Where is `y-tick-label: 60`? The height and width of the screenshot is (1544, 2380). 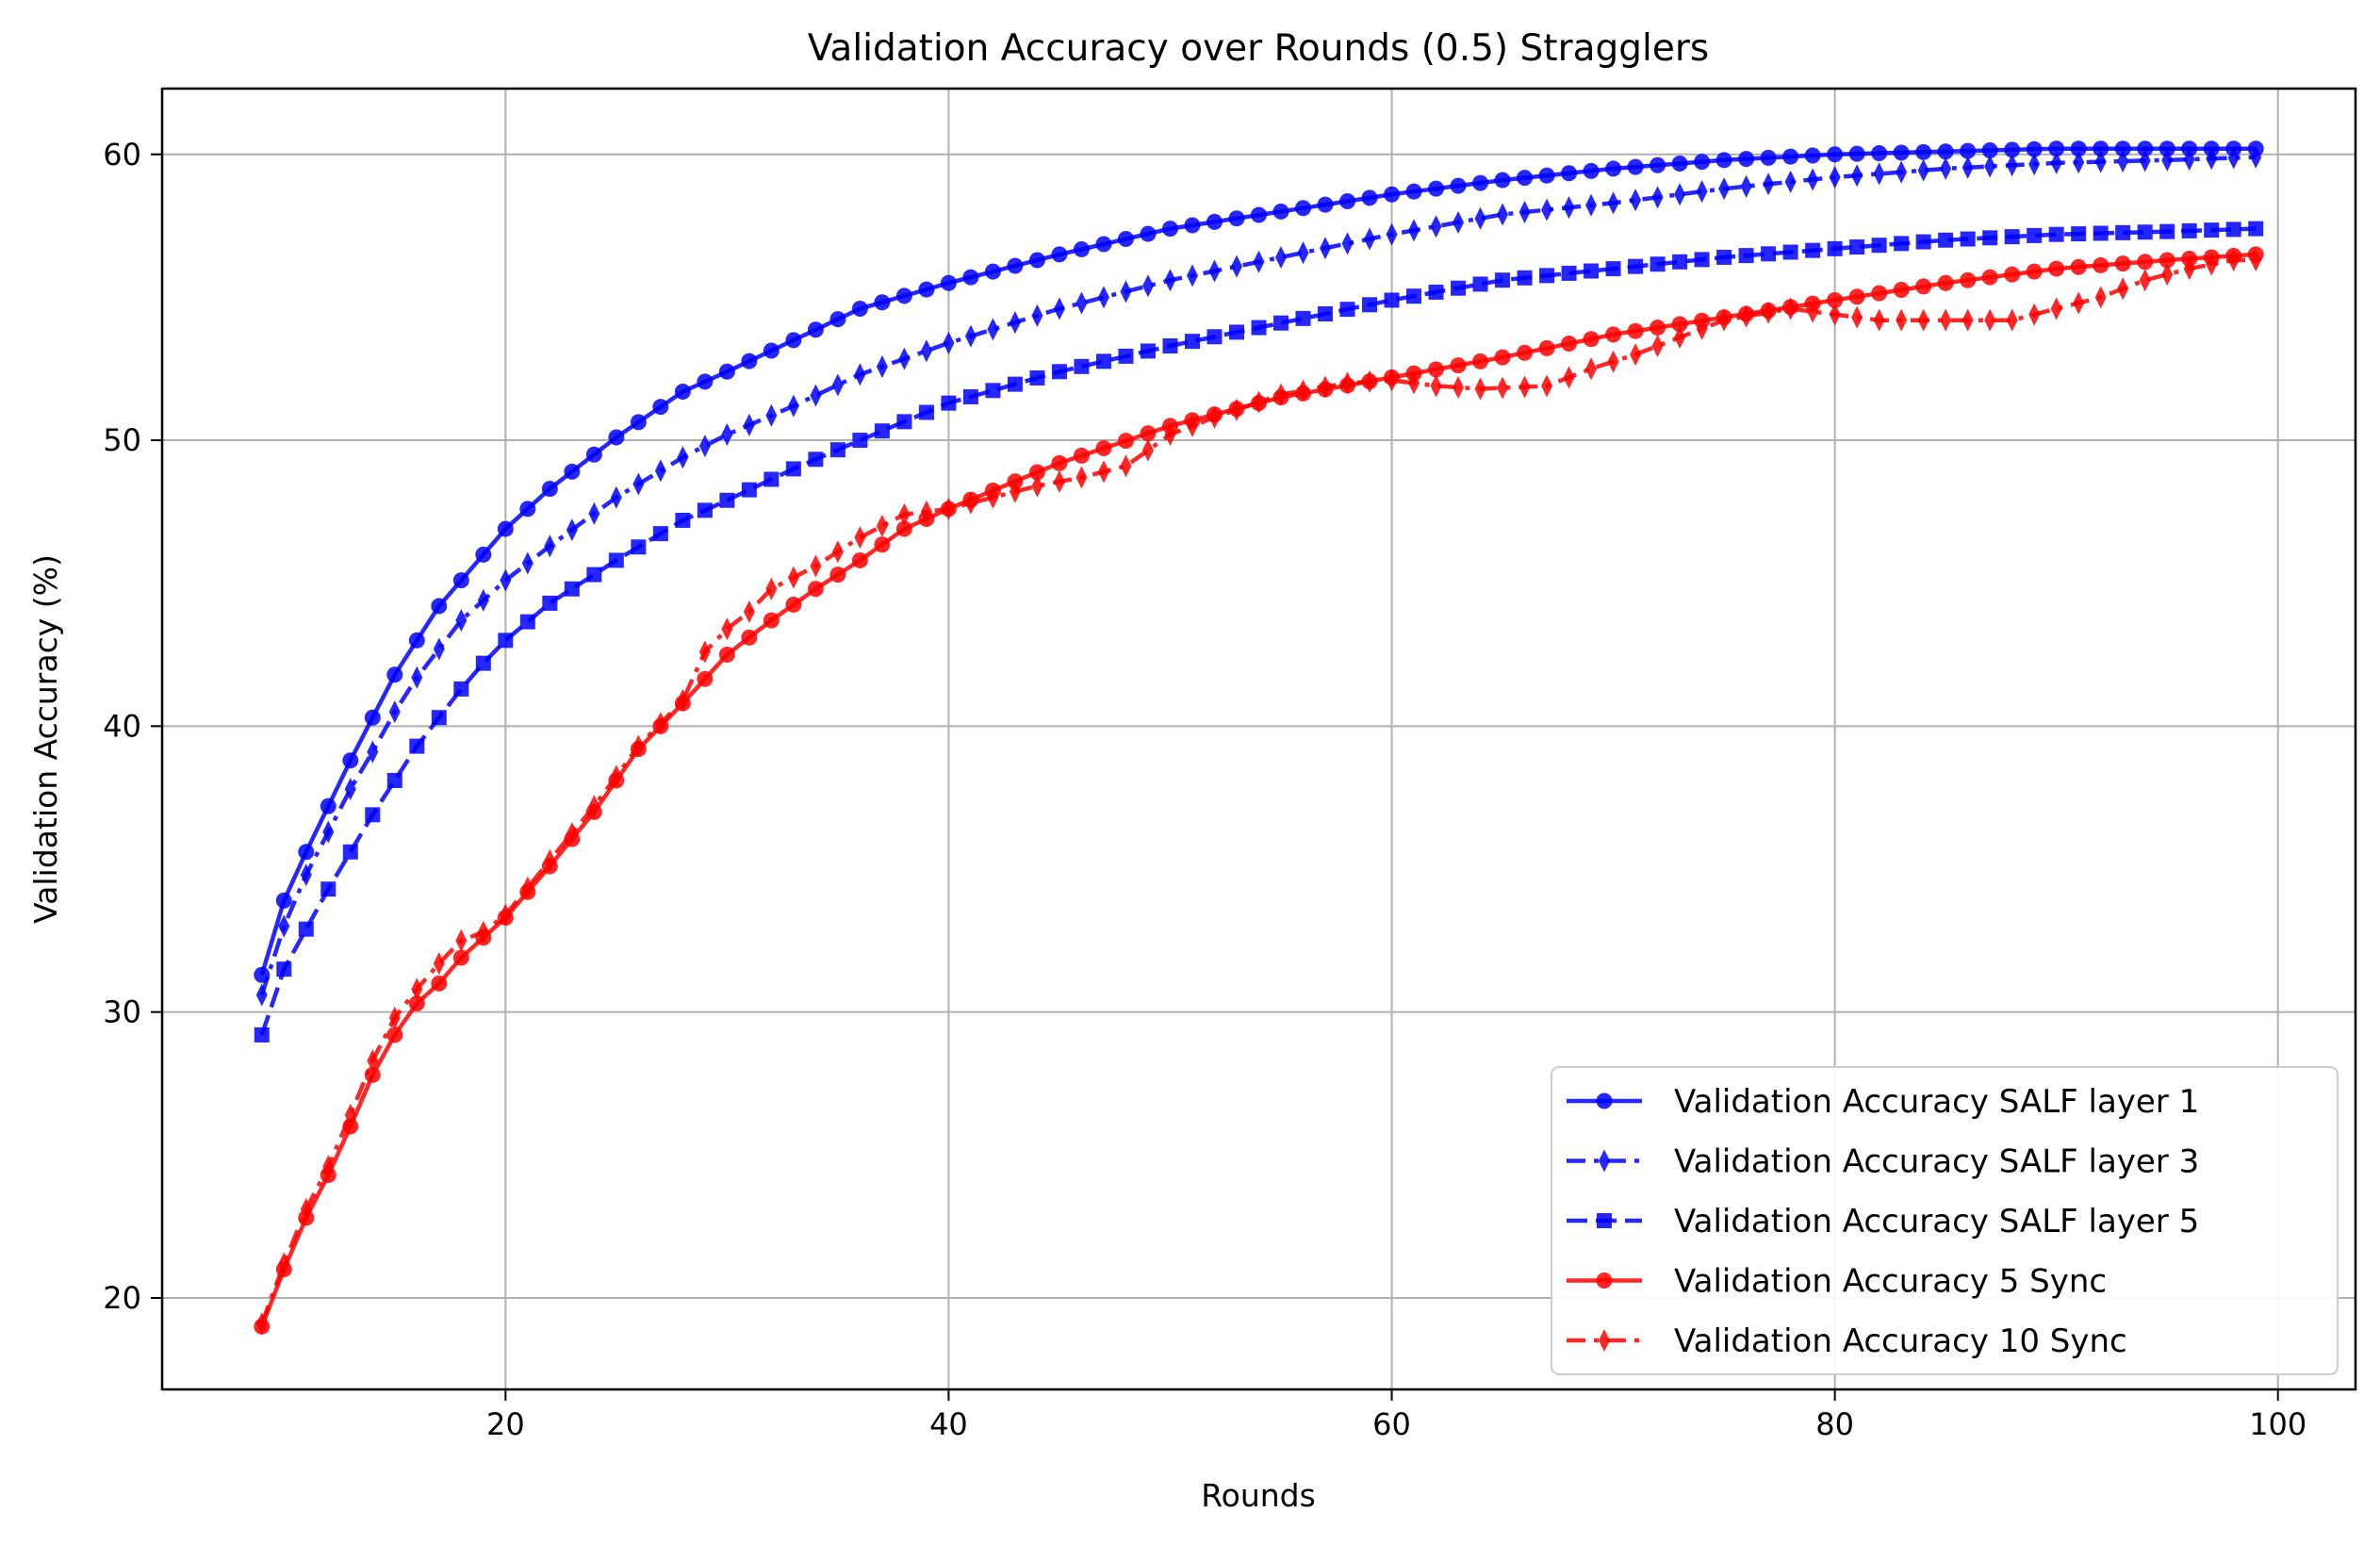
y-tick-label: 60 is located at coordinates (122, 154).